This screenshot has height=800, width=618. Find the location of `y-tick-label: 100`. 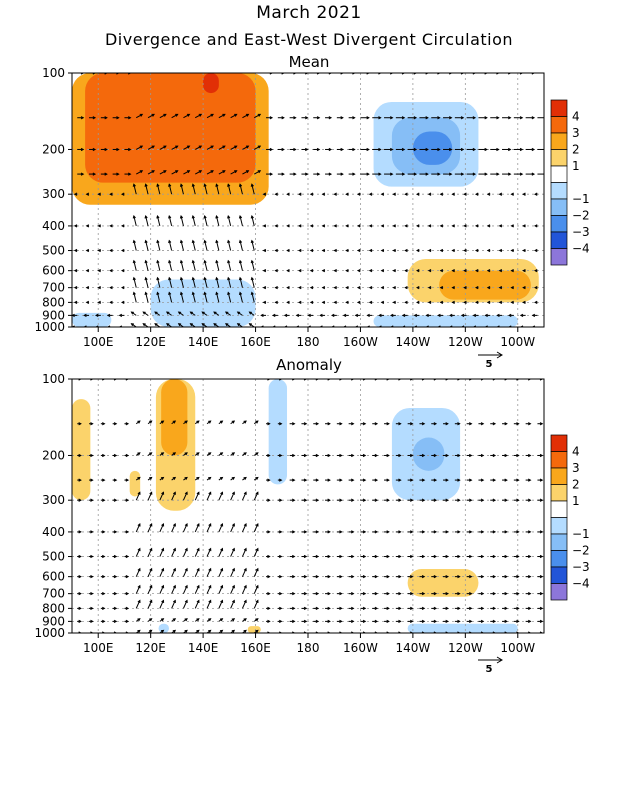

y-tick-label: 100 is located at coordinates (53, 73).